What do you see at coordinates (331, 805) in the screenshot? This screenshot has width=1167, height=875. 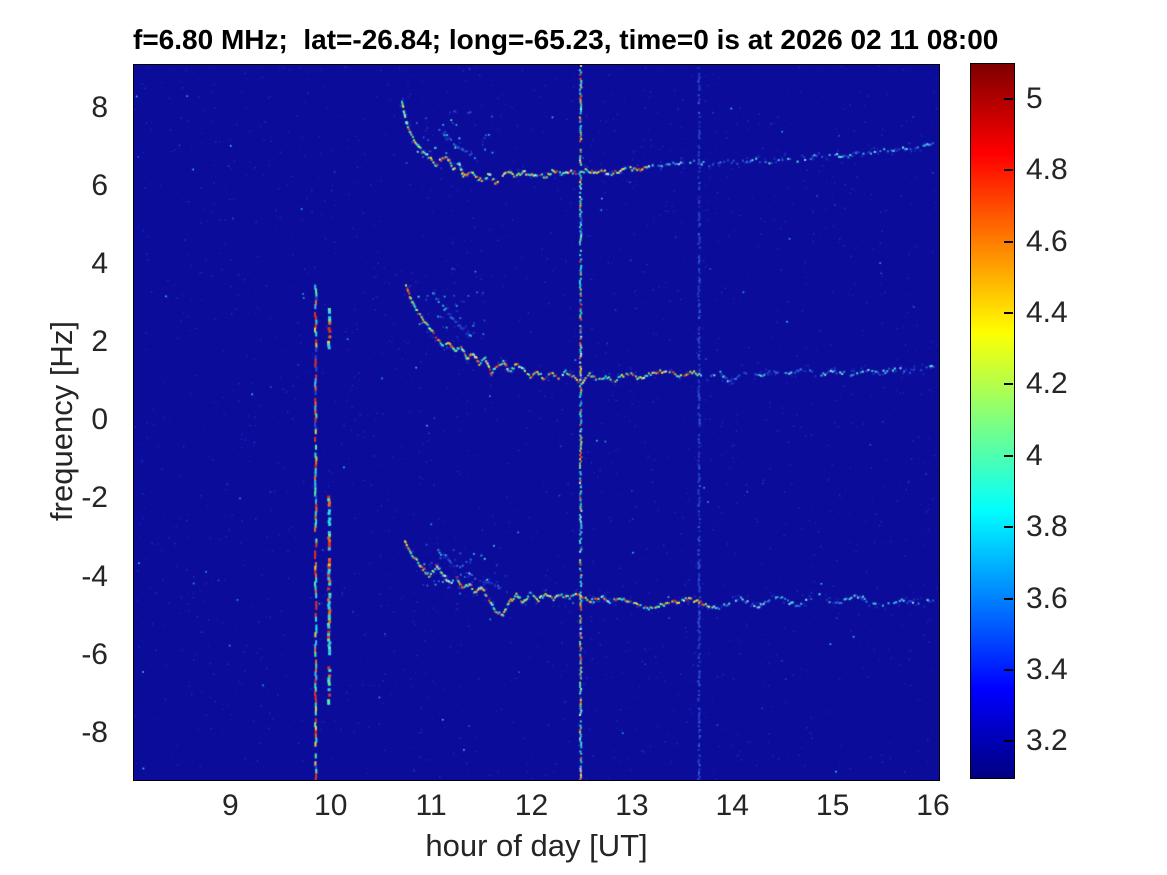 I see `x-tick-label: 10` at bounding box center [331, 805].